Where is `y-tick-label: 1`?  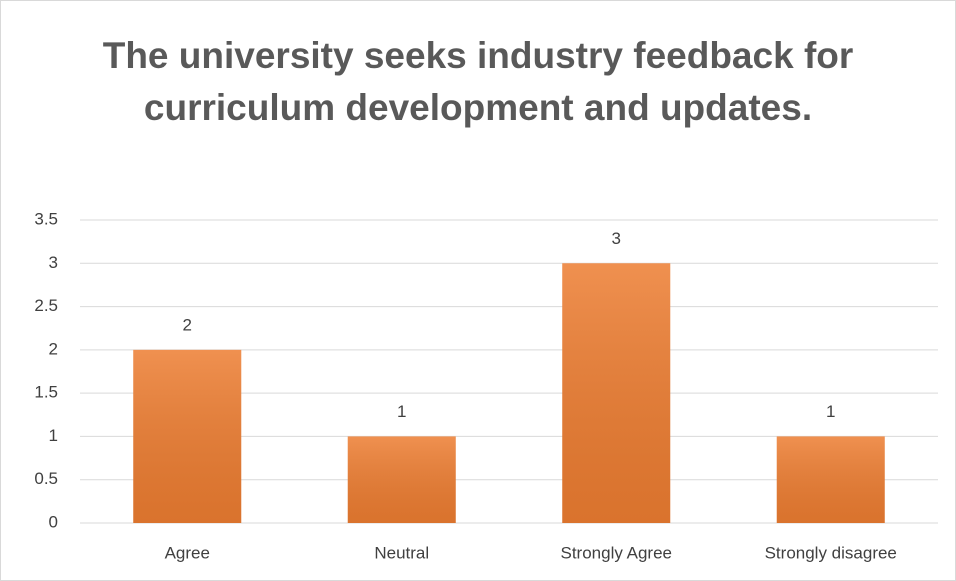 y-tick-label: 1 is located at coordinates (53, 435).